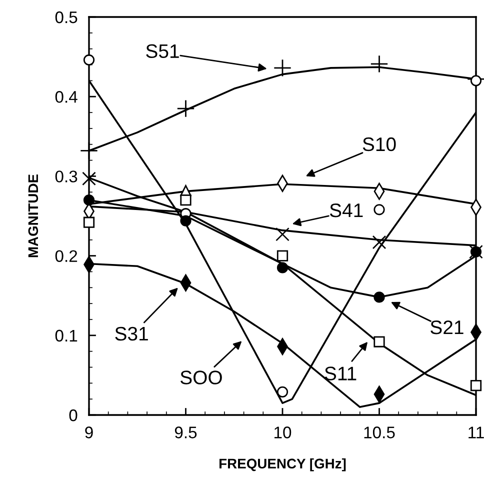  Describe the element at coordinates (379, 432) in the screenshot. I see `x-tick-label: 10.5` at that location.